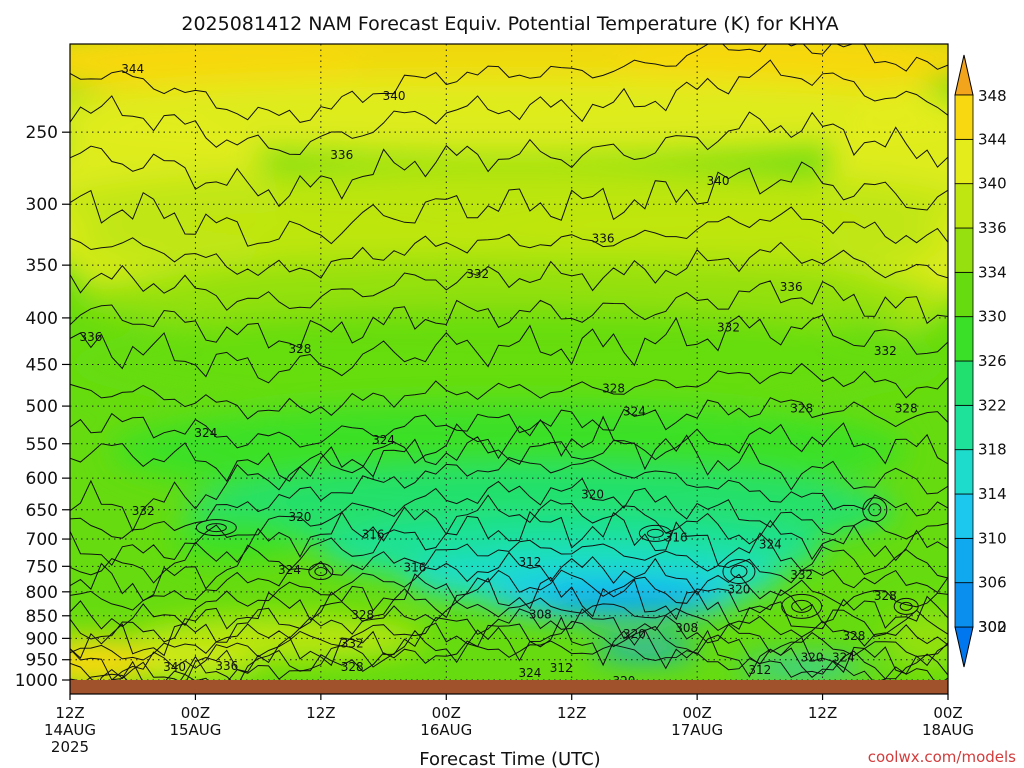  What do you see at coordinates (42, 445) in the screenshot?
I see `y-tick-label: 550` at bounding box center [42, 445].